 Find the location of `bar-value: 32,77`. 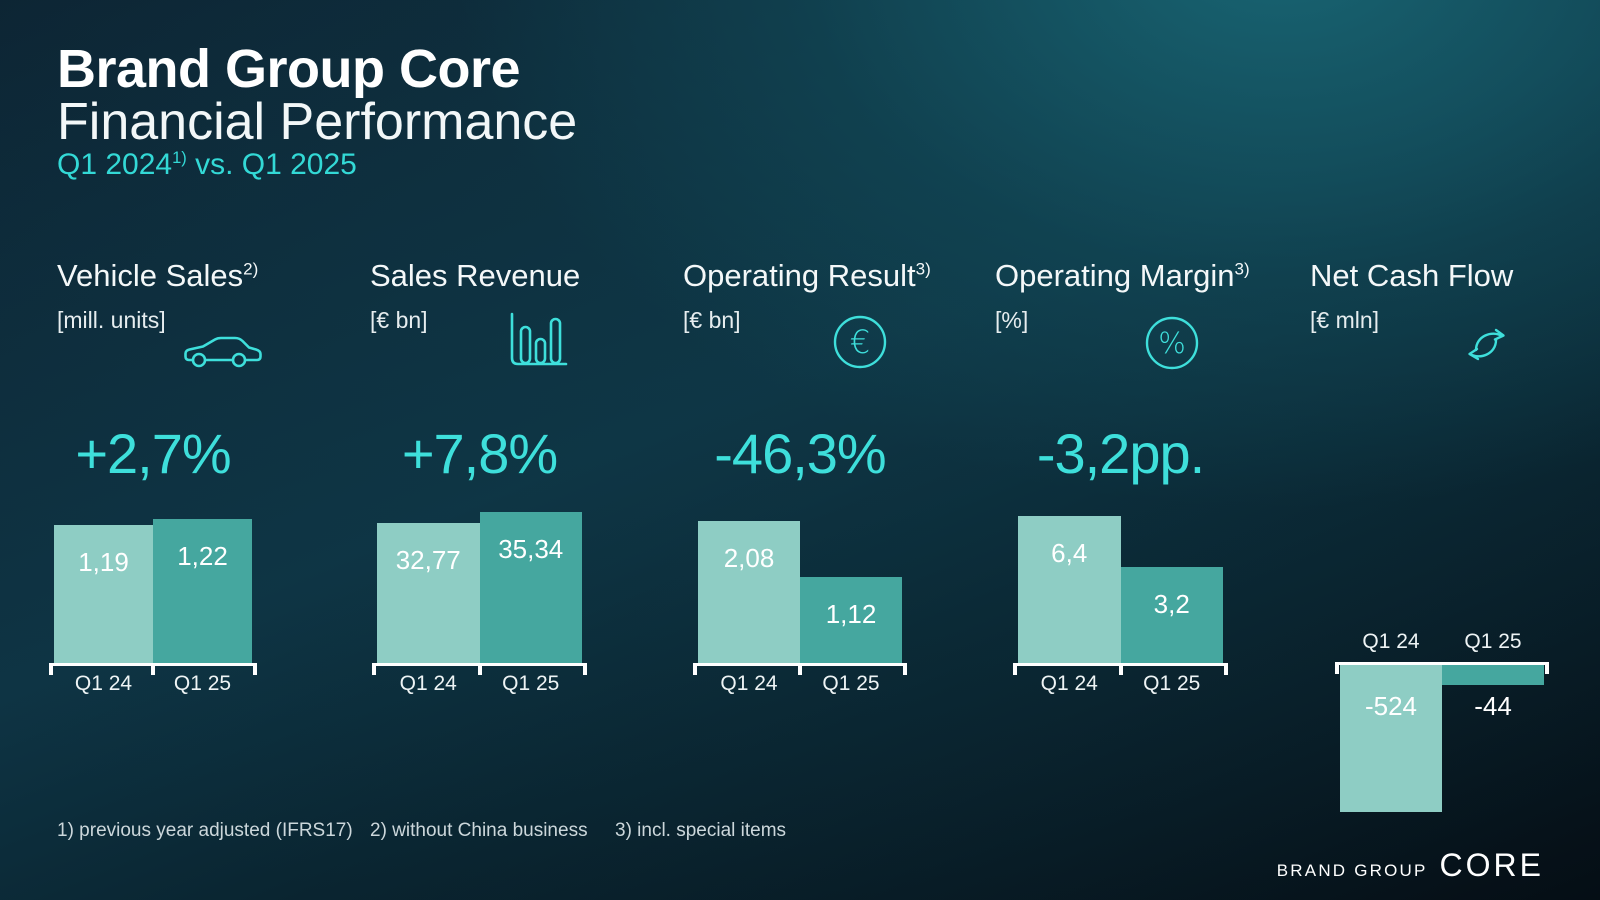

bar-value: 32,77 is located at coordinates (428, 560).